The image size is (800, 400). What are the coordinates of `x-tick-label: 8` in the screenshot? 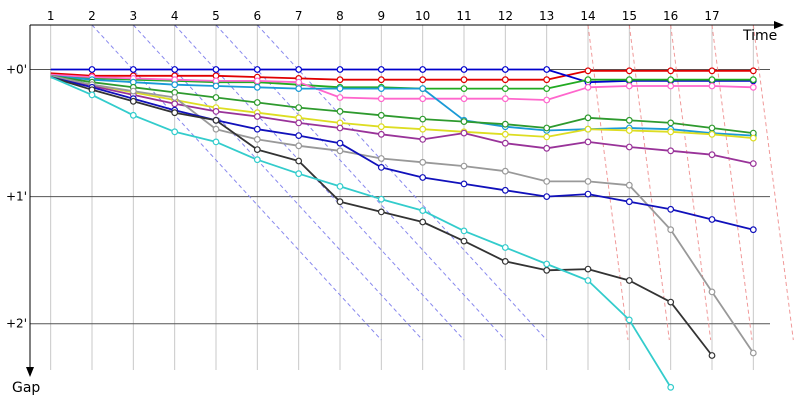 It's located at (340, 16).